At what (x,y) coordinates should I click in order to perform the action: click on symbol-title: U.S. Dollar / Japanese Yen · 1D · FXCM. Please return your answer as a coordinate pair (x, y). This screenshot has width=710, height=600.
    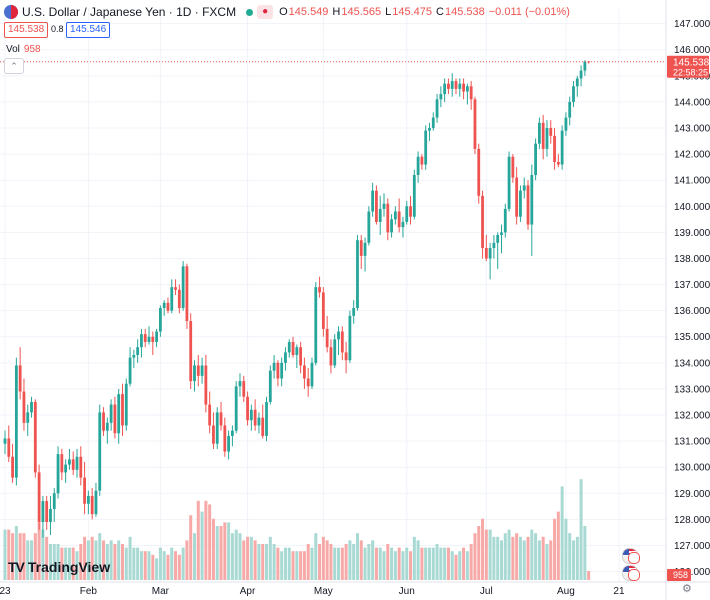
    Looking at the image, I should click on (129, 12).